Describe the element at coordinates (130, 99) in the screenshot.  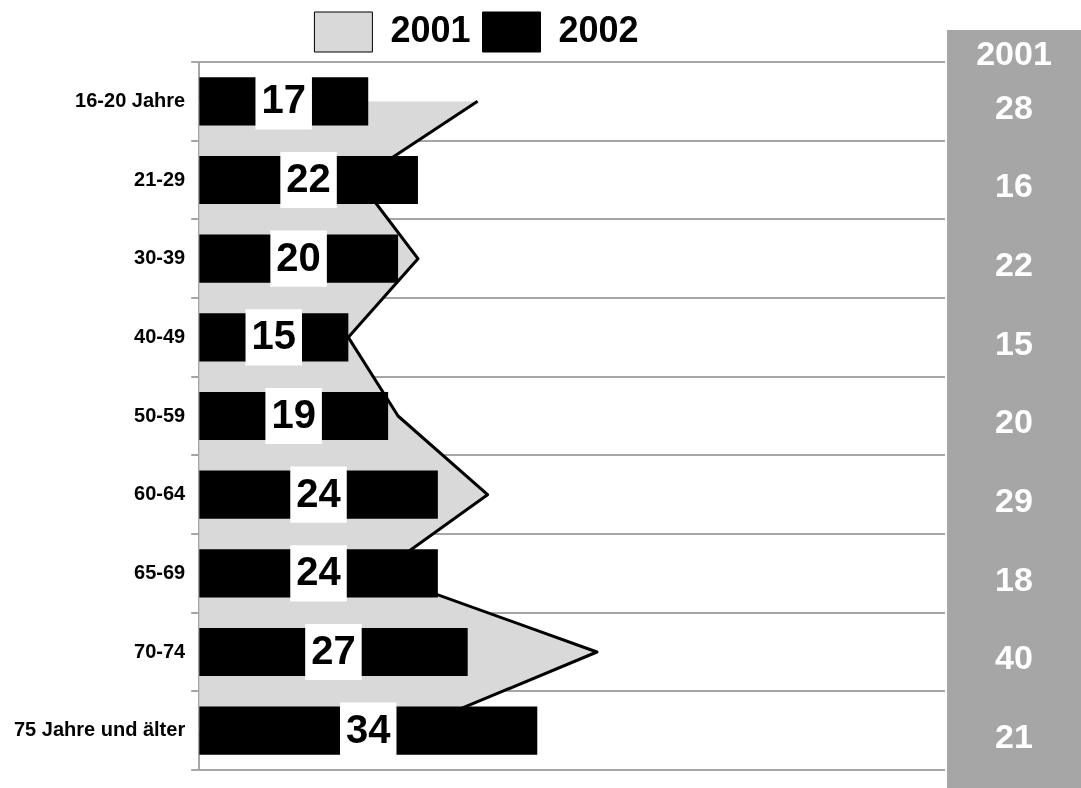
I see `y-tick-label: 16-20 Jahre` at that location.